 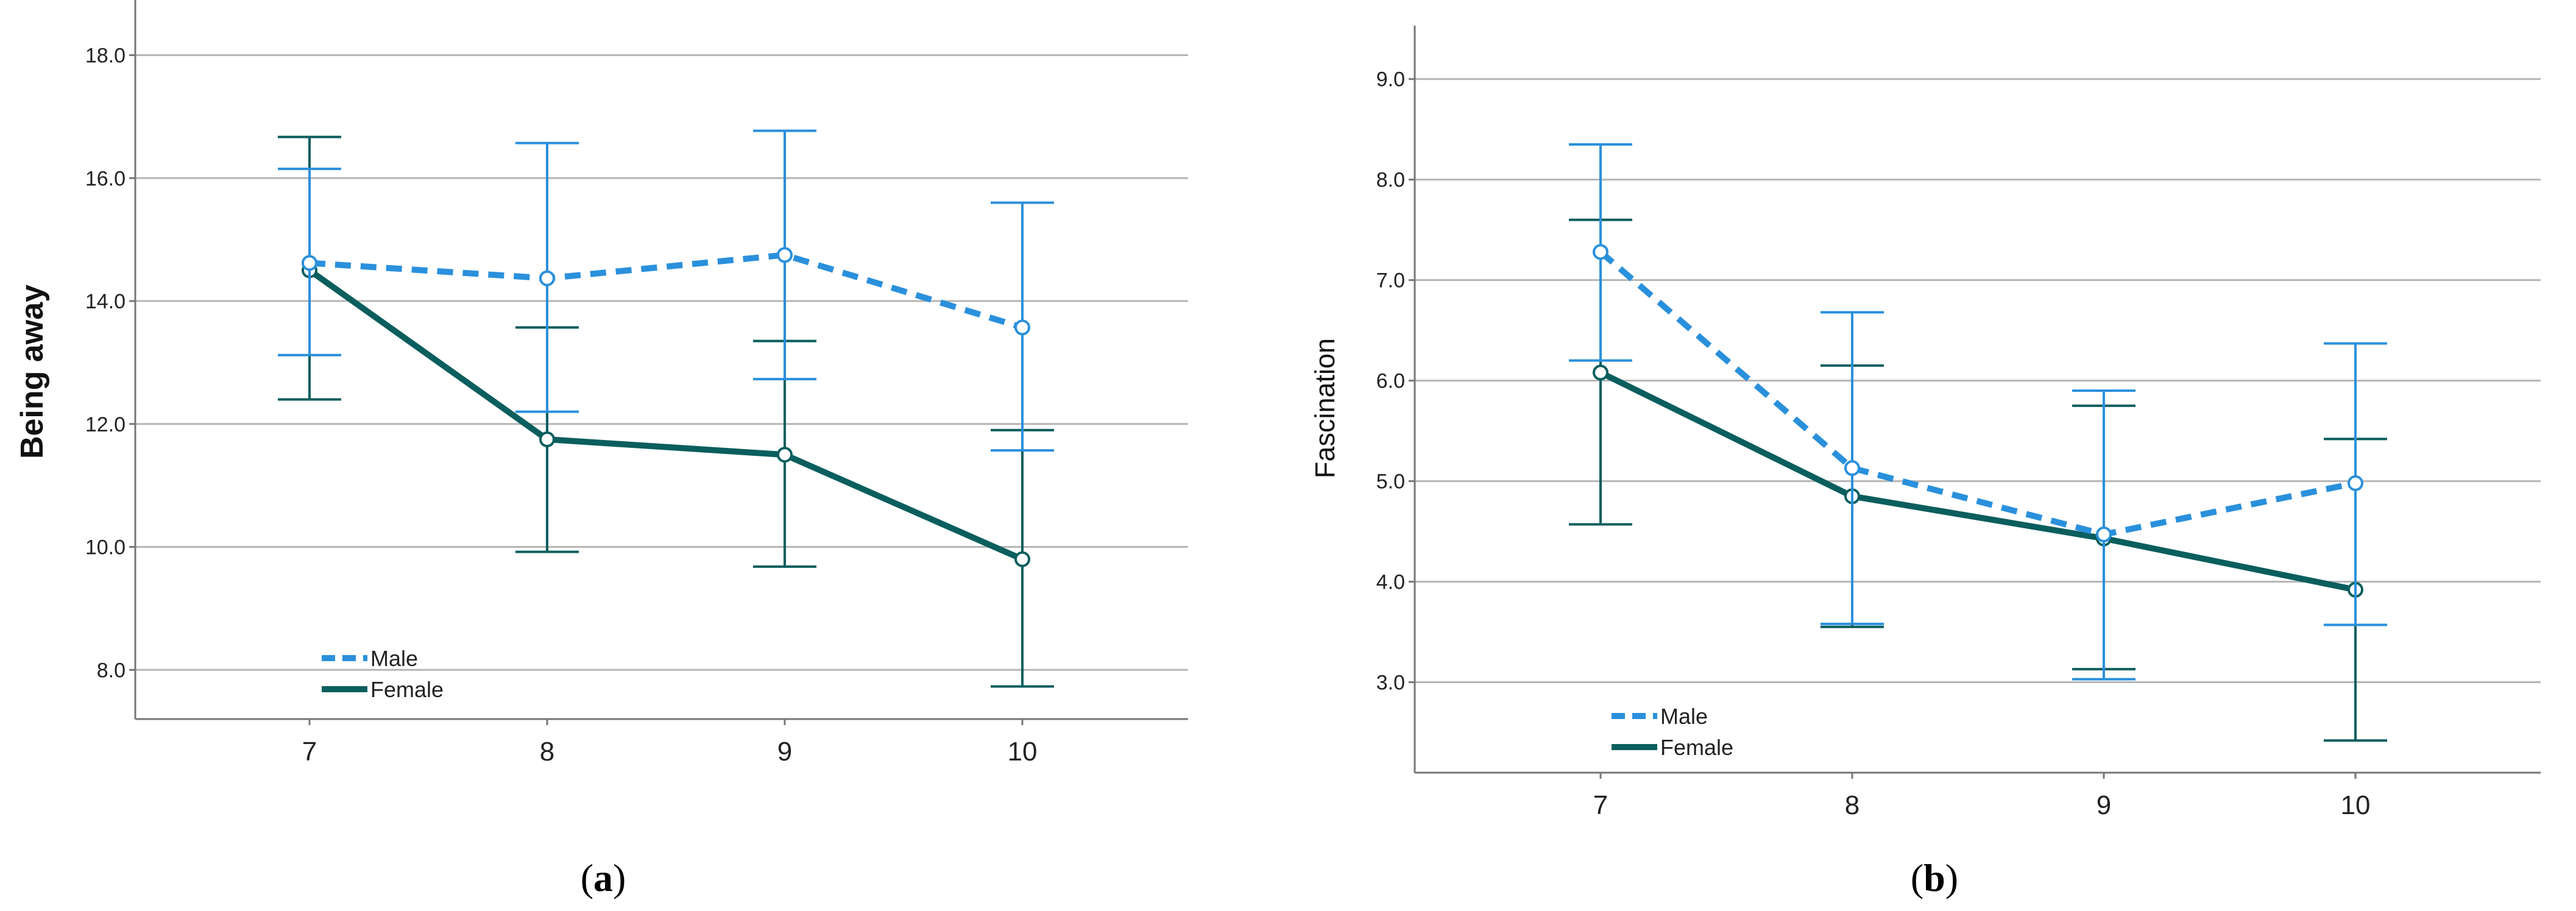 I want to click on panel-caption: (b), so click(x=1934, y=877).